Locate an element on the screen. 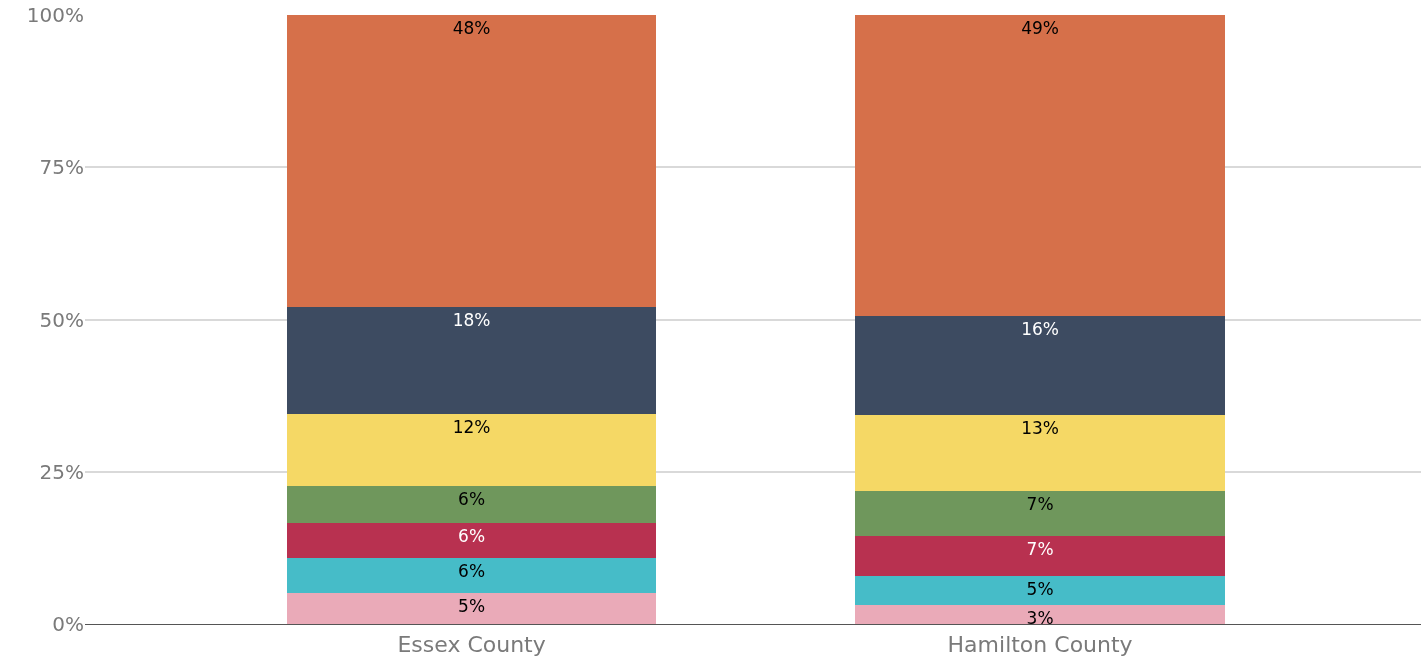  y-tick-label: 0% is located at coordinates (68, 624).